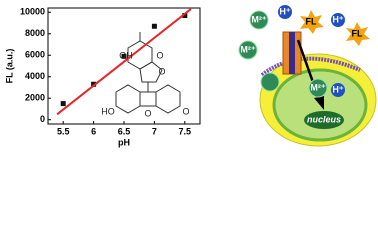 Image resolution: width=378 pixels, height=240 pixels. Describe the element at coordinates (9, 66) in the screenshot. I see `y-axis-label: FL (a.u.)` at that location.